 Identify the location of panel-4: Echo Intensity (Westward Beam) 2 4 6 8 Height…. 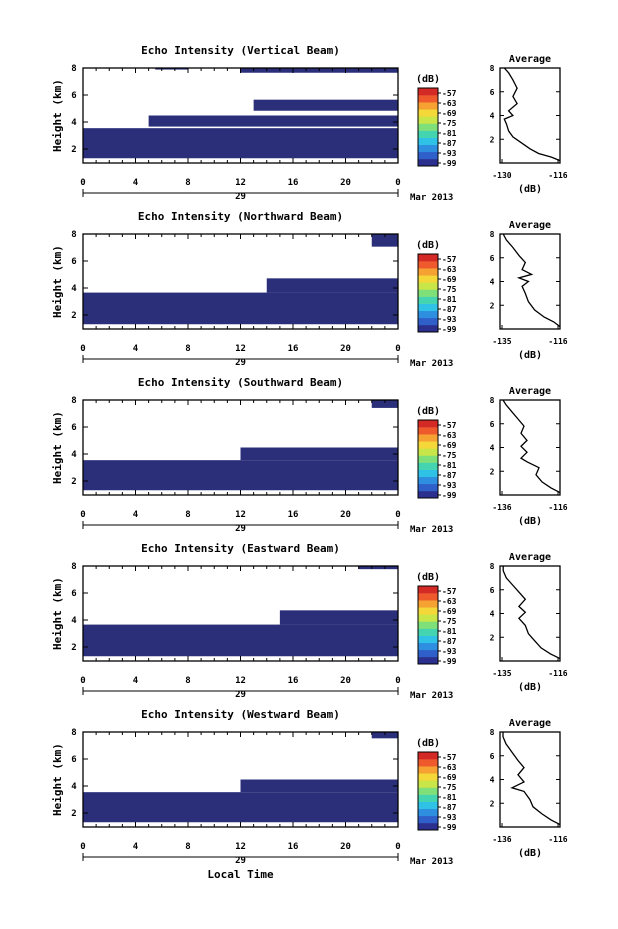
(309, 787).